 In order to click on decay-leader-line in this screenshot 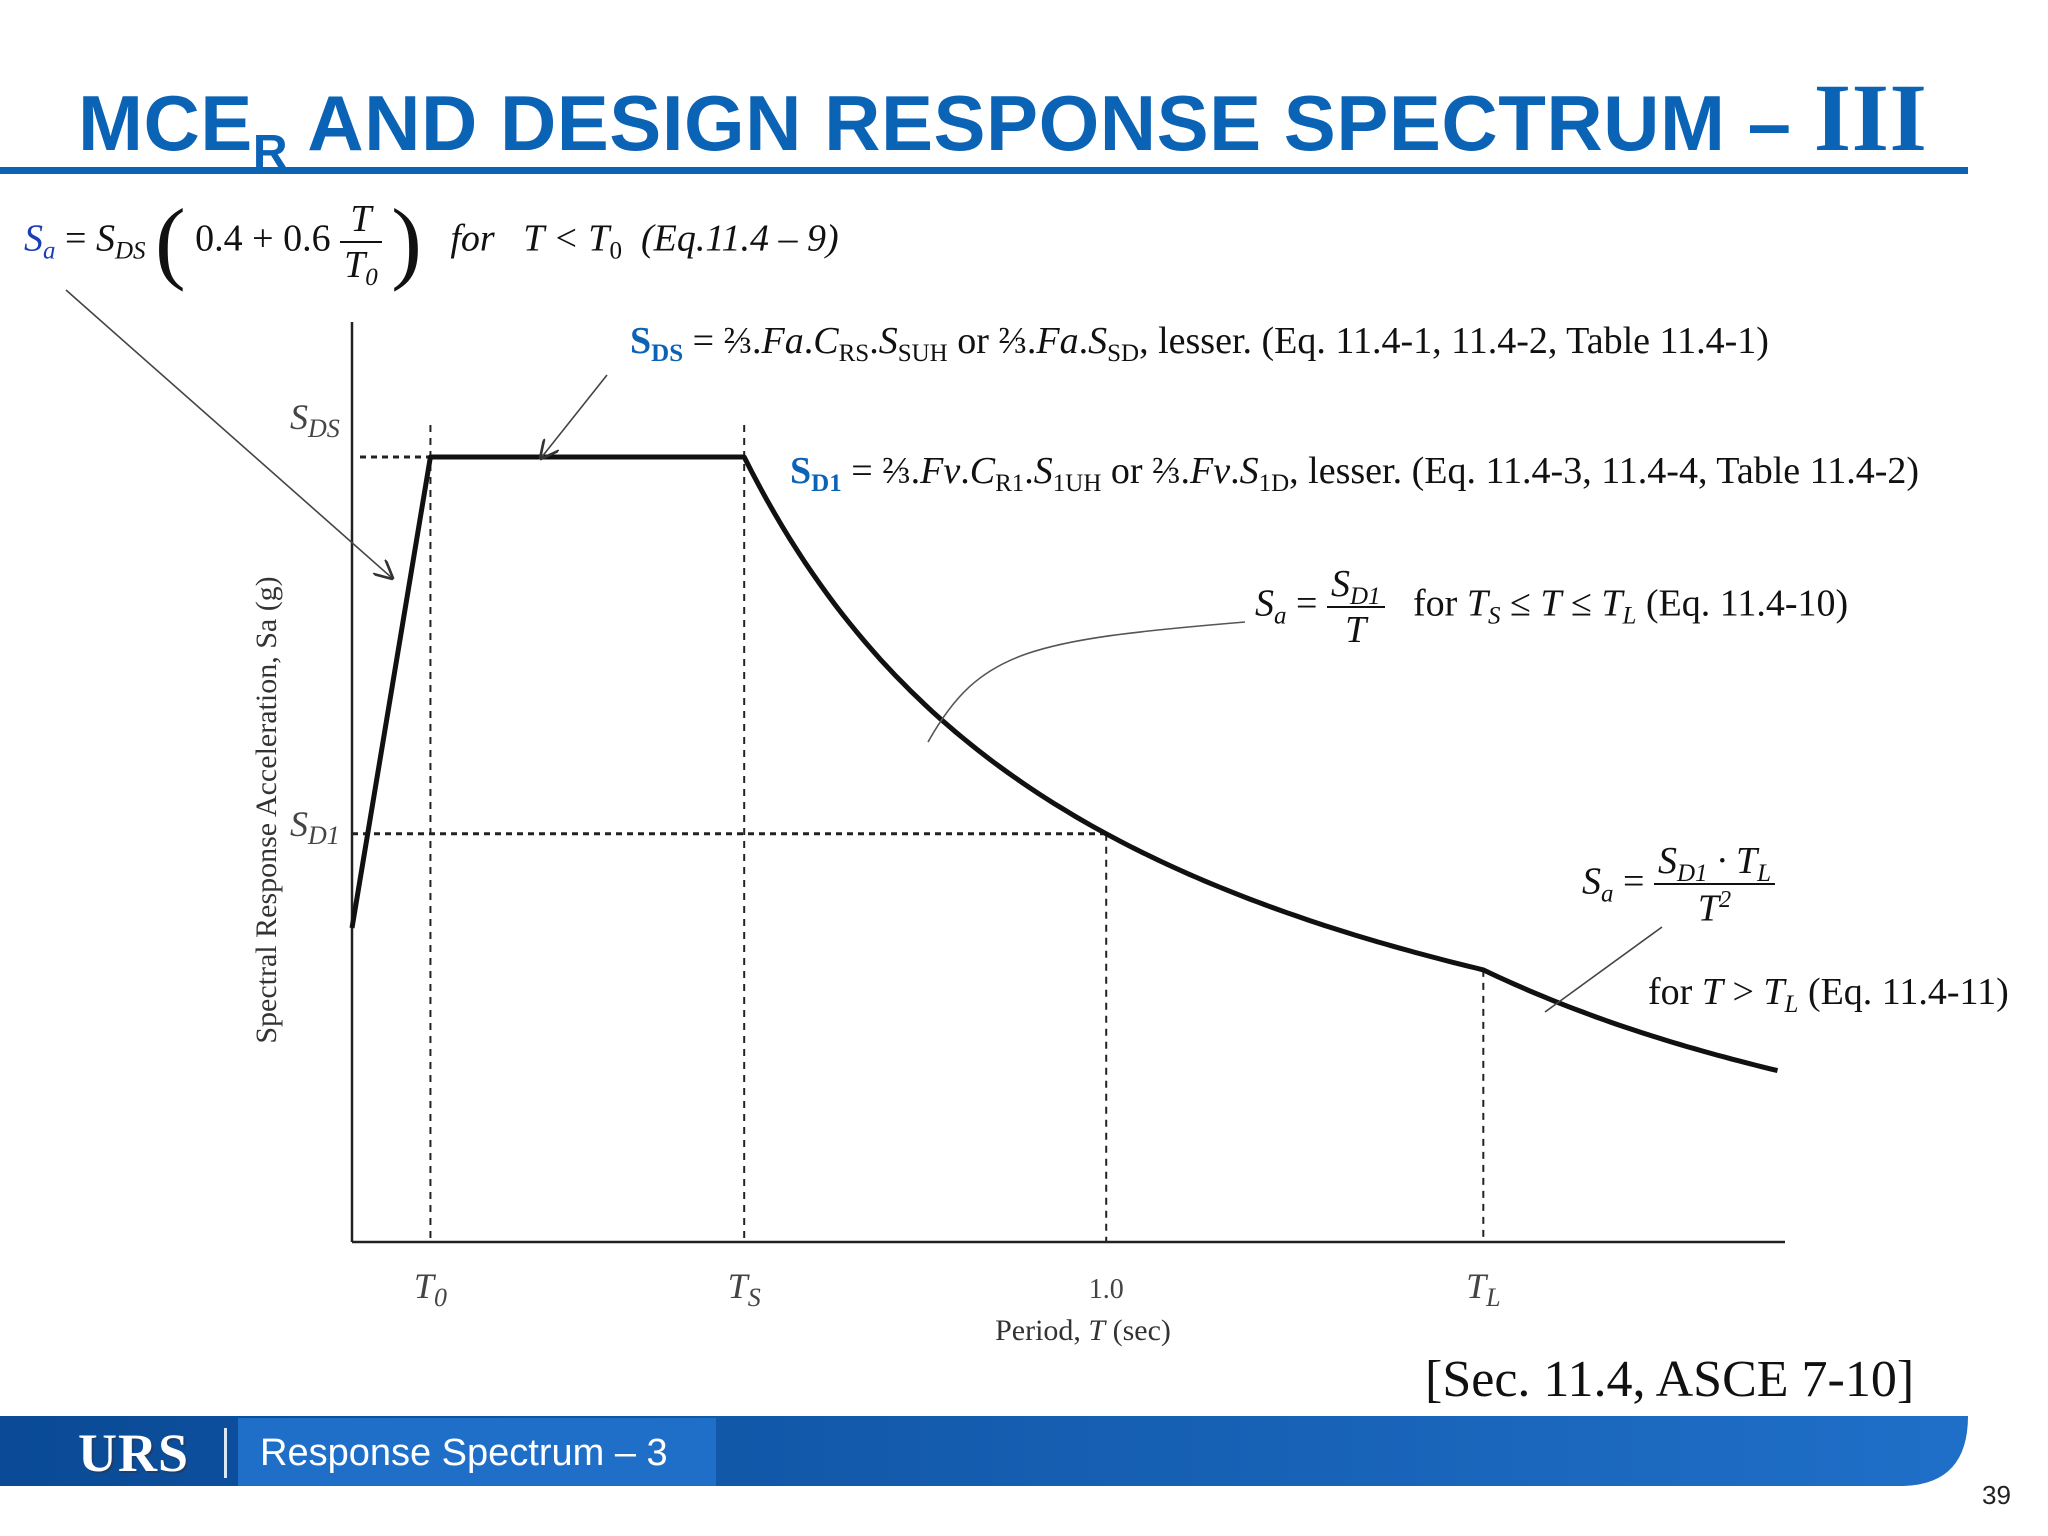, I will do `click(1086, 682)`.